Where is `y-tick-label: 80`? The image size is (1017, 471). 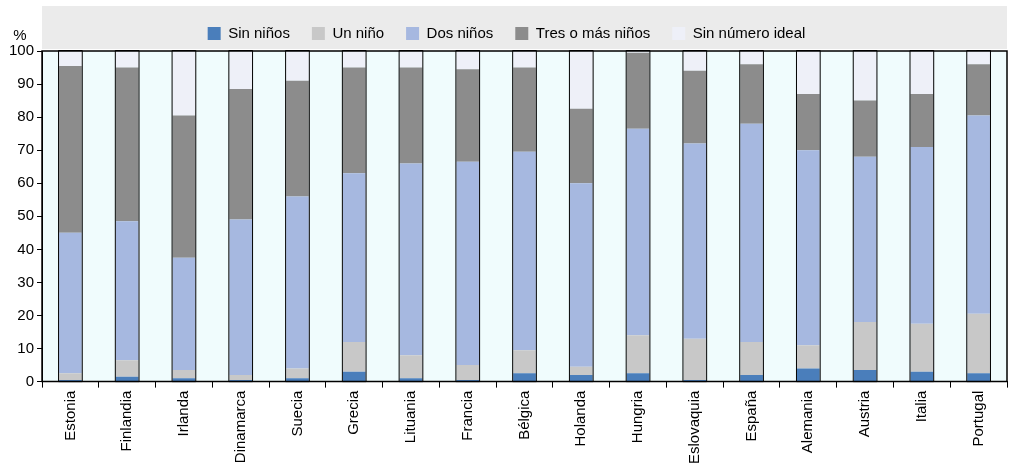
y-tick-label: 80 is located at coordinates (26, 116).